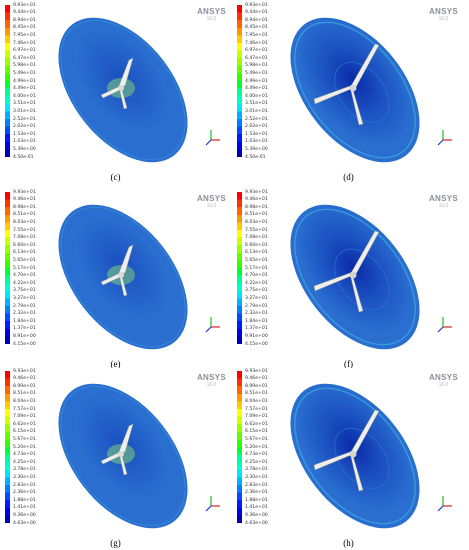 The width and height of the screenshot is (469, 550). I want to click on legend-tick-label: 7.46e+01, so click(256, 43).